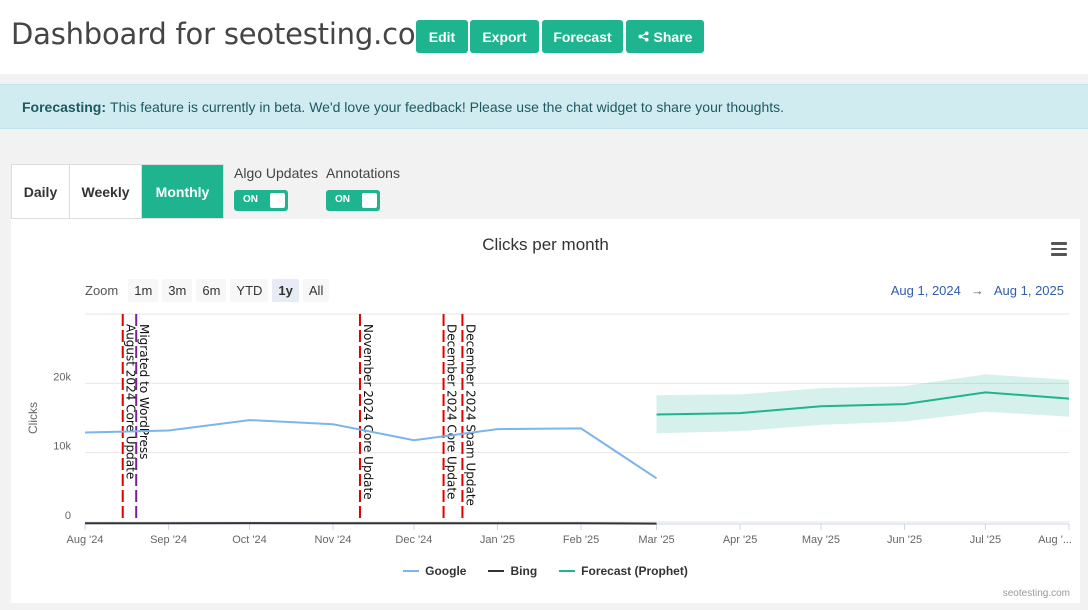 The image size is (1088, 610). What do you see at coordinates (261, 200) in the screenshot?
I see `algo-updates-toggle: ON` at bounding box center [261, 200].